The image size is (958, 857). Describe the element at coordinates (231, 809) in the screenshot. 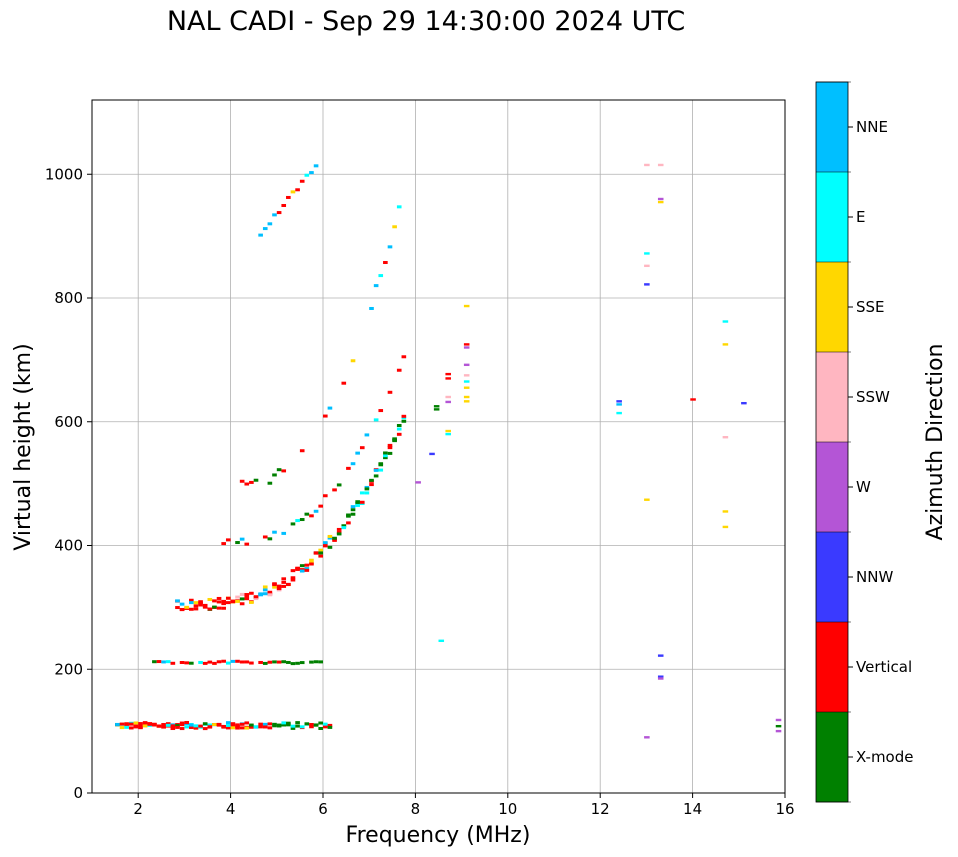

I see `x-tick-label: 4` at that location.